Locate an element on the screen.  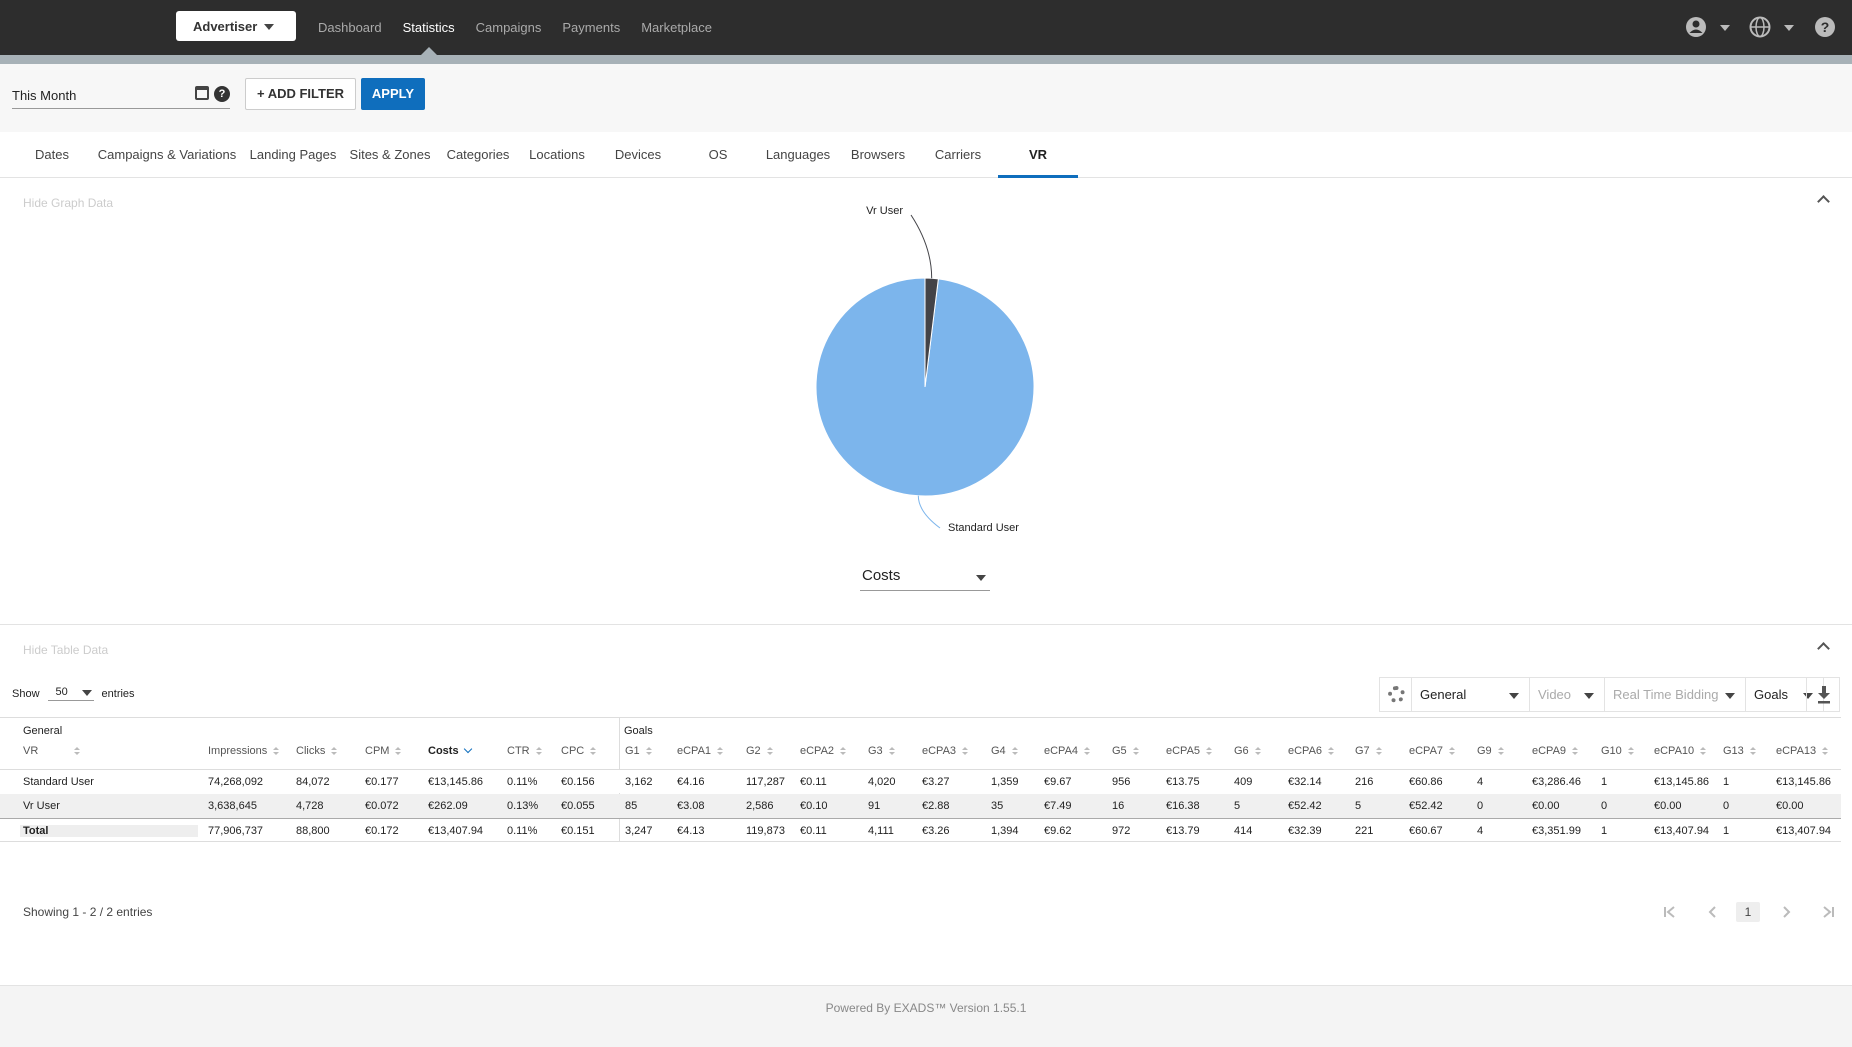
column-set-label: Real Time Bidding is located at coordinates (1666, 694).